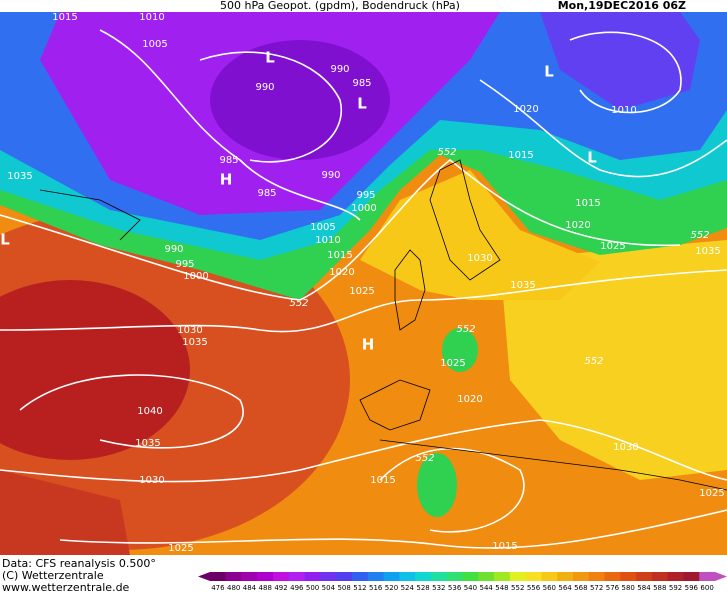 This screenshot has height=593, width=727. Describe the element at coordinates (517, 588) in the screenshot. I see `colorbar-label: 552` at that location.